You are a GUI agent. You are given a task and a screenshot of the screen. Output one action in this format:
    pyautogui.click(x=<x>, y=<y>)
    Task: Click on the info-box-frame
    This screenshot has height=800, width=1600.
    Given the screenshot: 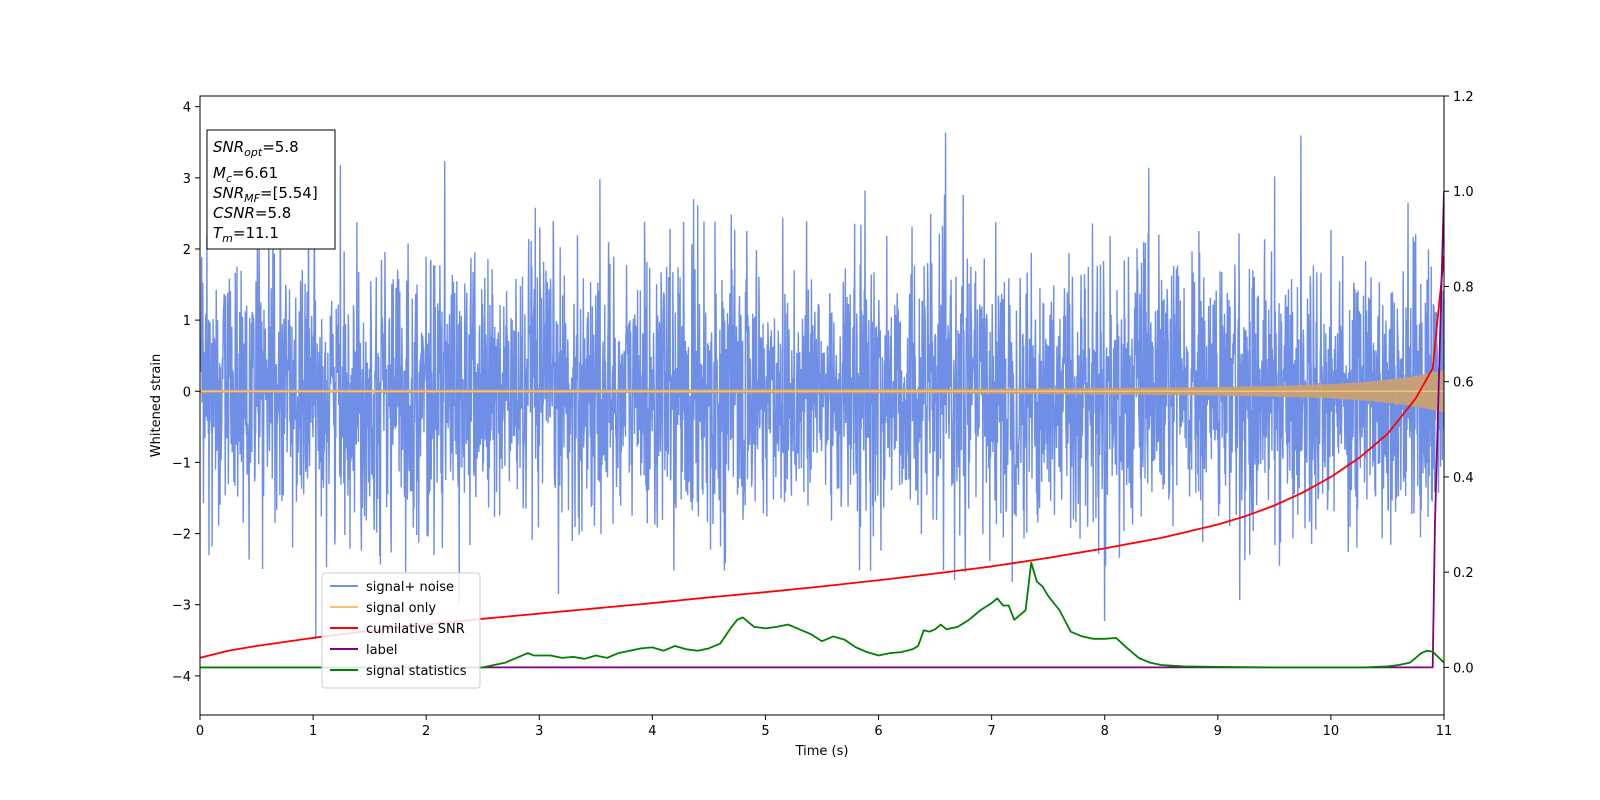 What is the action you would take?
    pyautogui.click(x=271, y=189)
    